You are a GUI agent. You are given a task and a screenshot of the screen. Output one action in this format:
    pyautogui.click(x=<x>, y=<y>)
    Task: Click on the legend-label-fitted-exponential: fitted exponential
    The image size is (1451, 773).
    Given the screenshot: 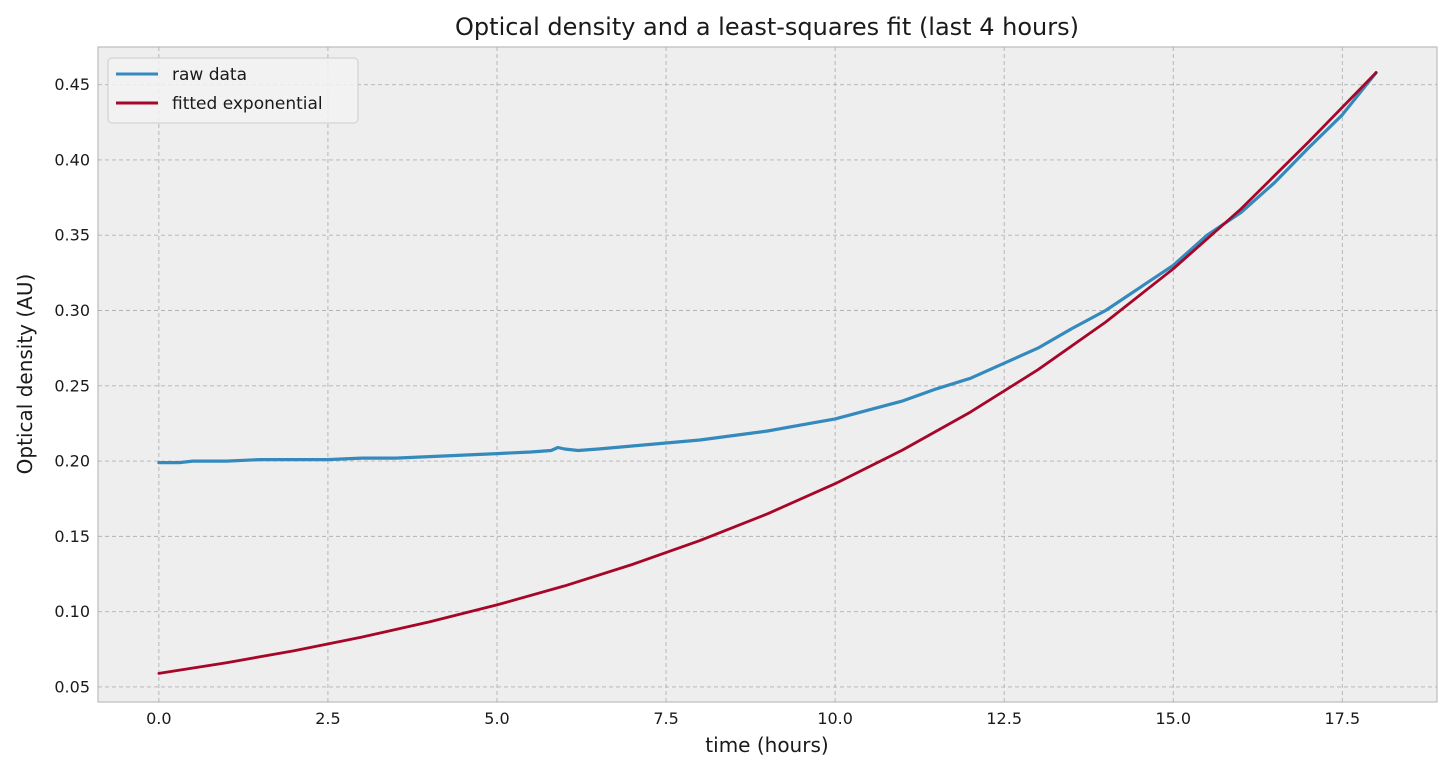 What is the action you would take?
    pyautogui.click(x=247, y=104)
    